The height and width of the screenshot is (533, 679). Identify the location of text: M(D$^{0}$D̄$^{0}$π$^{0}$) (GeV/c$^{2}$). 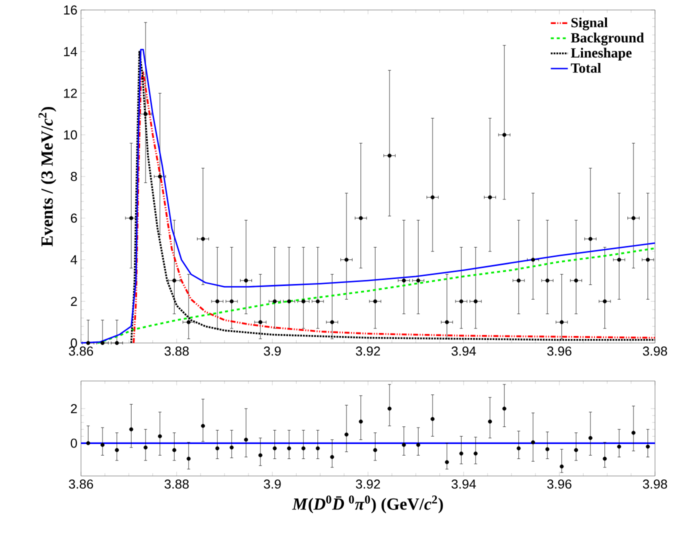
(367, 505).